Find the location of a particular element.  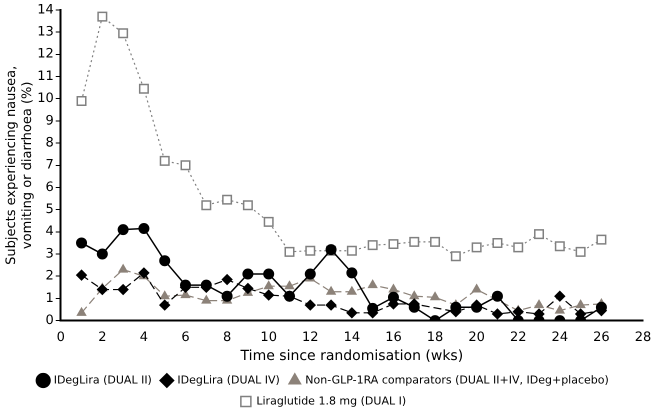

x-tick-label: 8 is located at coordinates (227, 337).